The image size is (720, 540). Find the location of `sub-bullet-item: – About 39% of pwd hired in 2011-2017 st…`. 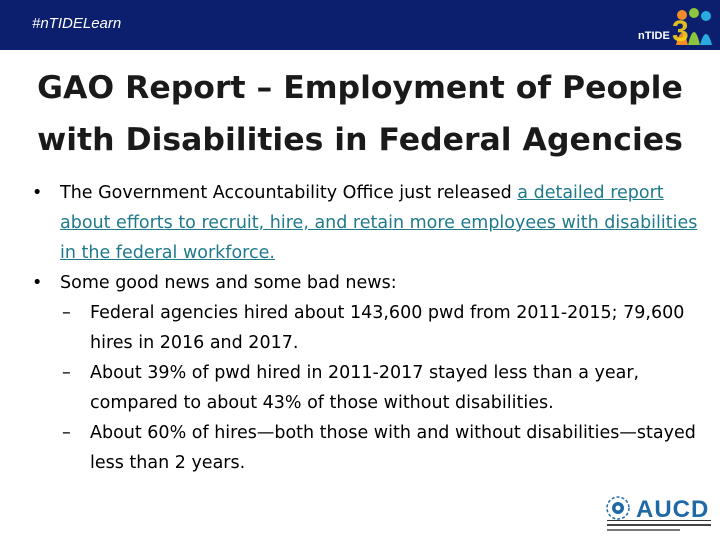

sub-bullet-item: – About 39% of pwd hired in 2011-2017 st… is located at coordinates (365, 388).